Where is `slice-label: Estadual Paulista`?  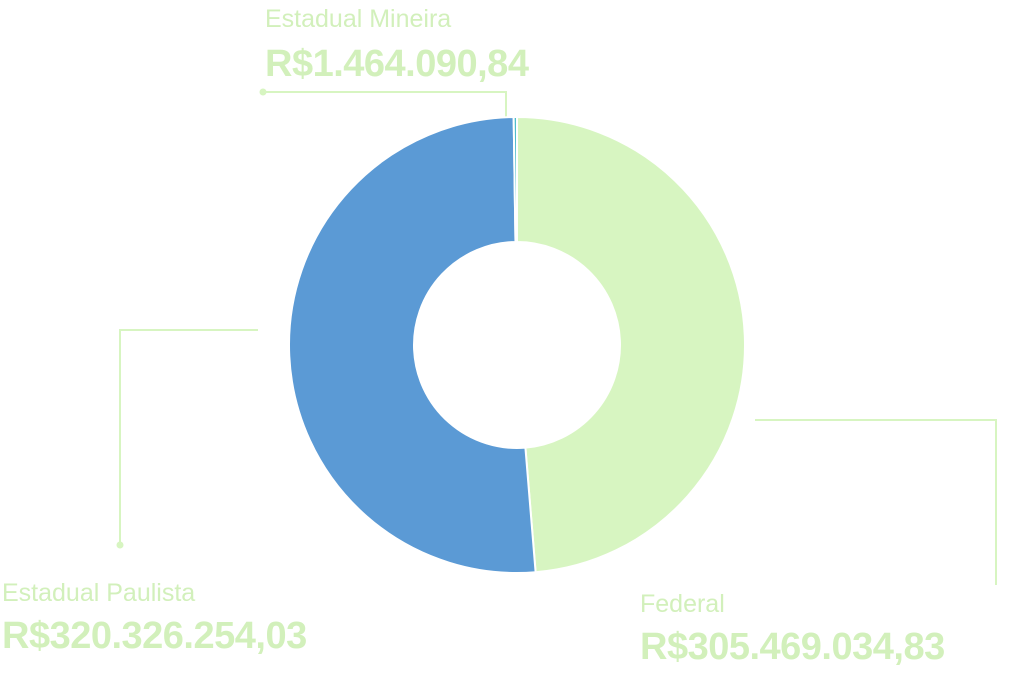
slice-label: Estadual Paulista is located at coordinates (98, 593).